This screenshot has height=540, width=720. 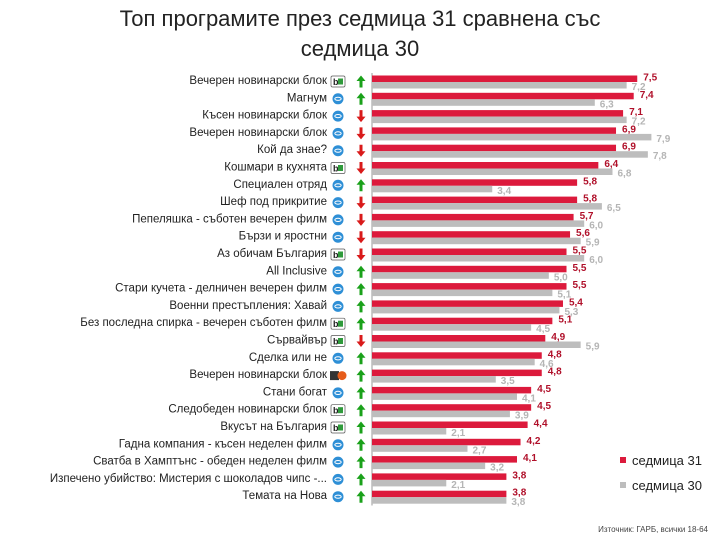 What do you see at coordinates (653, 529) in the screenshot?
I see `source-note: Източник: ГАРБ, всички 18-64` at bounding box center [653, 529].